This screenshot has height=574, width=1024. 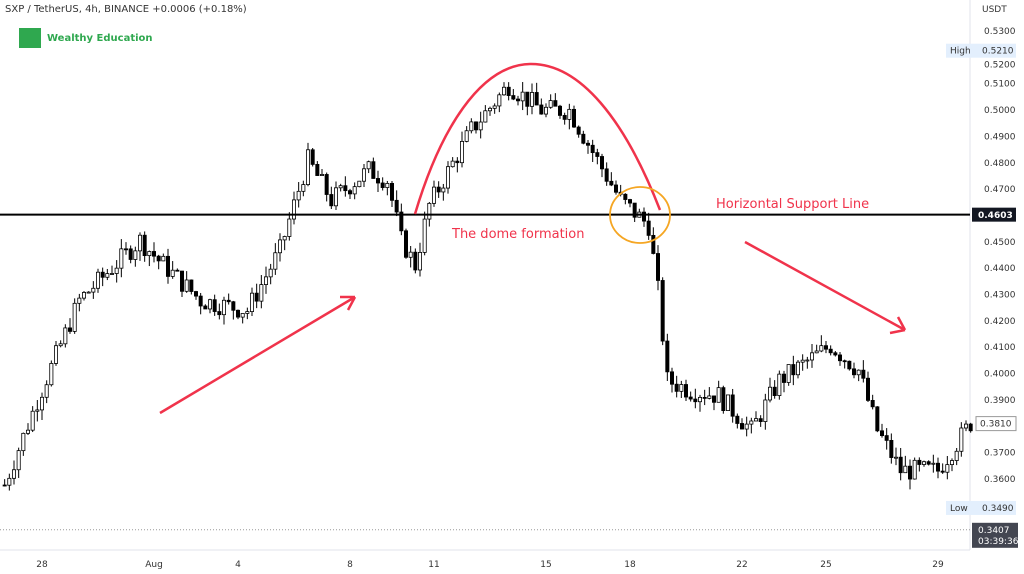 What do you see at coordinates (994, 531) in the screenshot?
I see `current-price-text: 0.3407` at bounding box center [994, 531].